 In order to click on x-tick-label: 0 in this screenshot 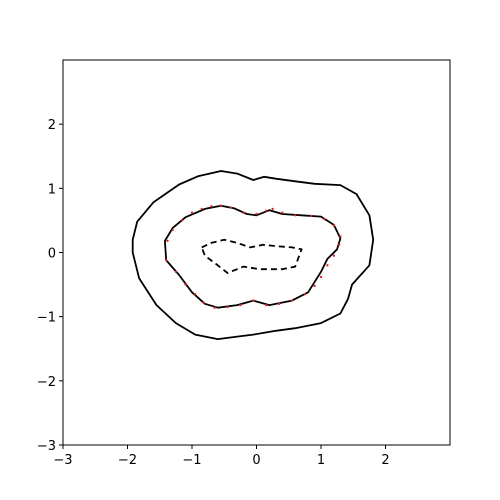, I will do `click(256, 460)`.